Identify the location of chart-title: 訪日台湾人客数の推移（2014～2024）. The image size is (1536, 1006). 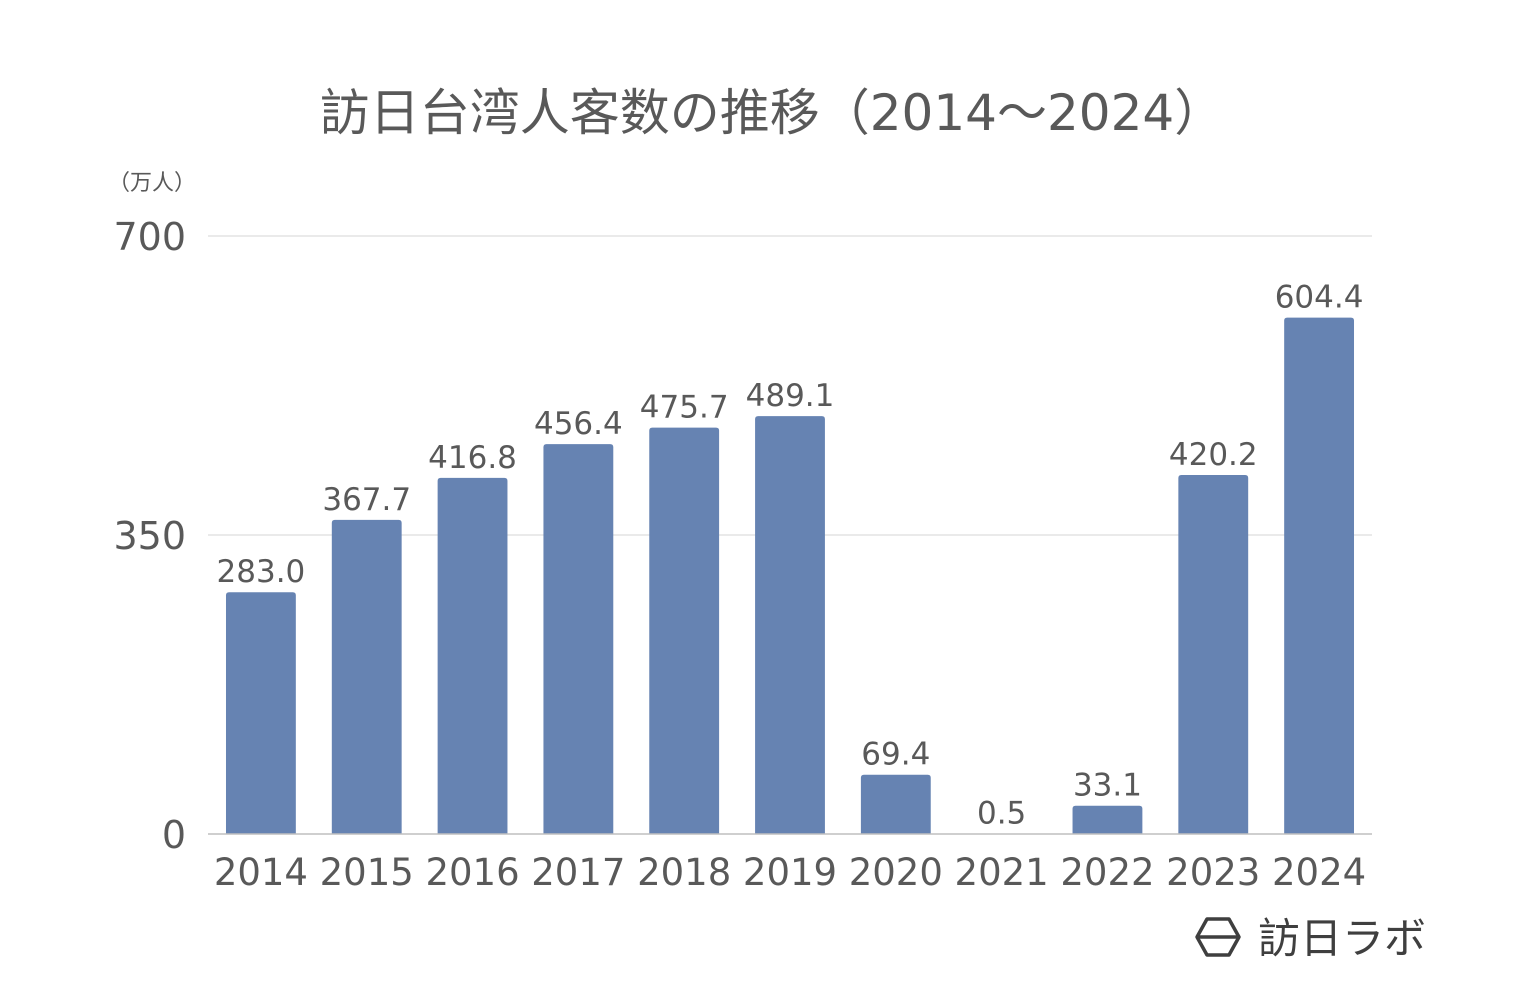
(772, 113).